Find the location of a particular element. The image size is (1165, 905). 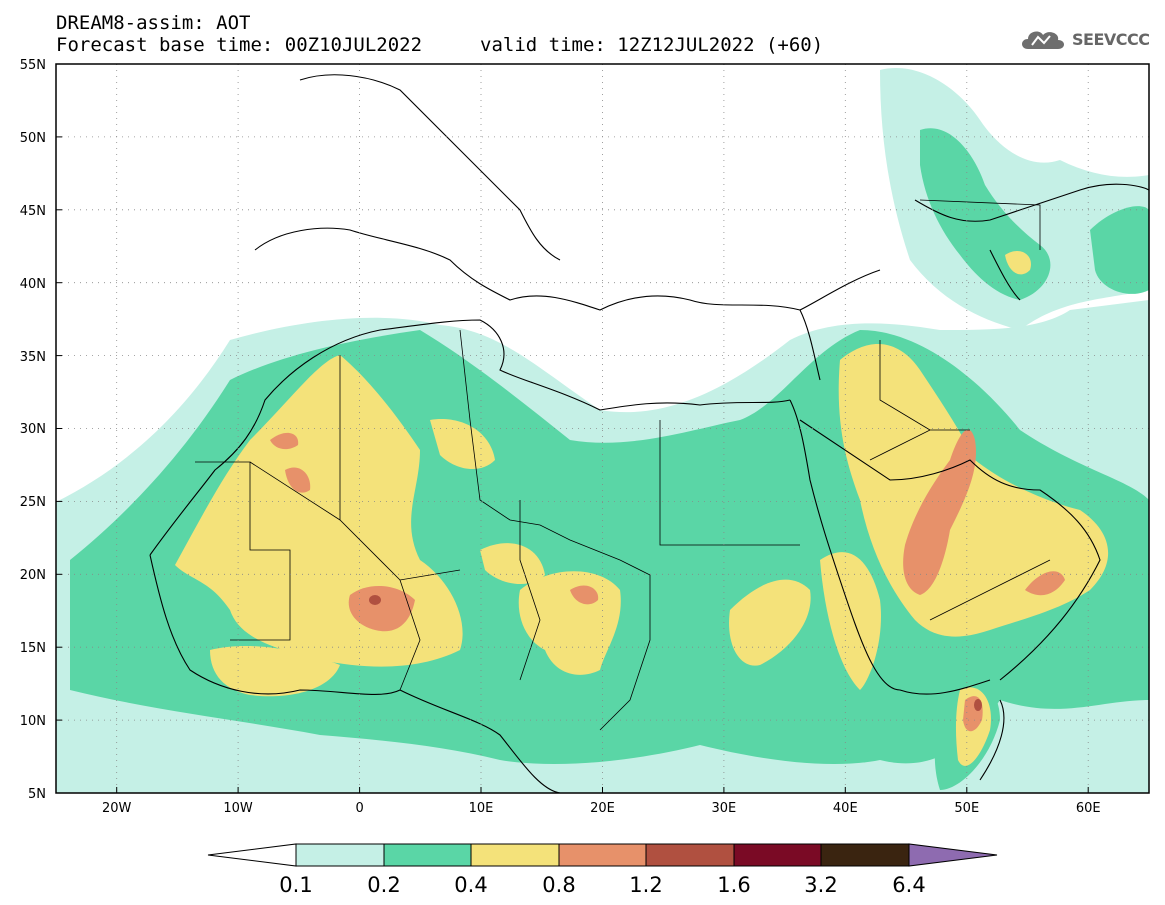

lat-label: 40N is located at coordinates (33, 284).